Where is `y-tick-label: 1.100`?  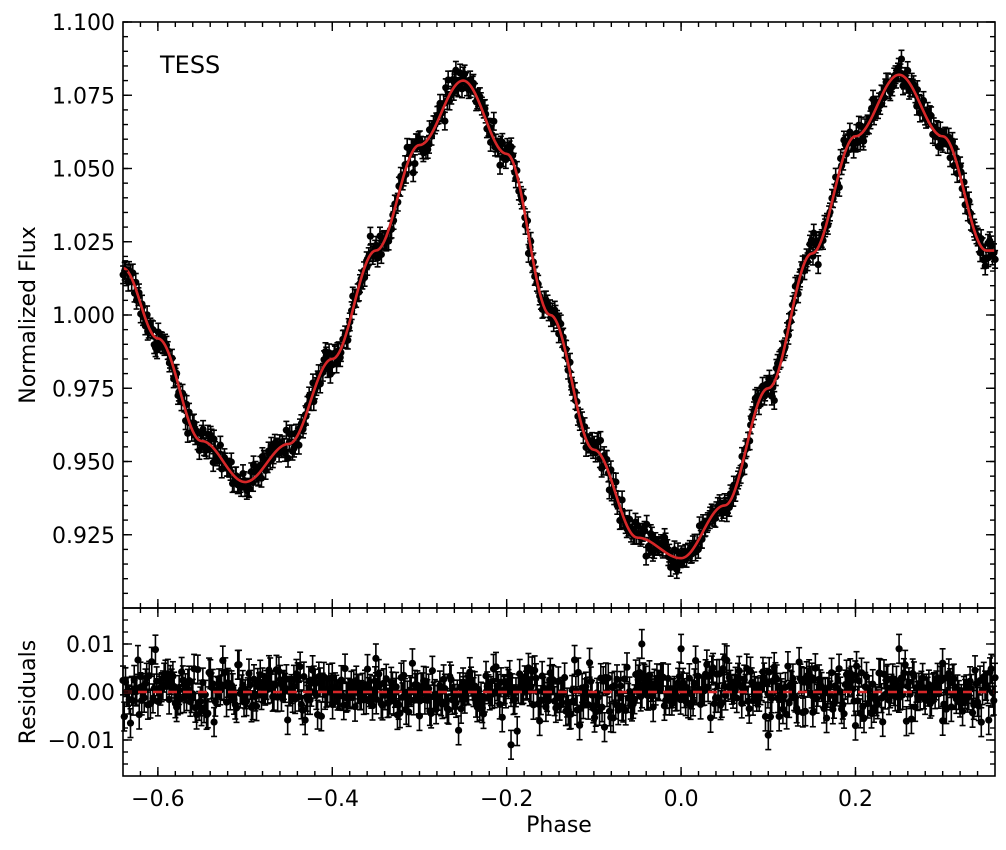 y-tick-label: 1.100 is located at coordinates (83, 23).